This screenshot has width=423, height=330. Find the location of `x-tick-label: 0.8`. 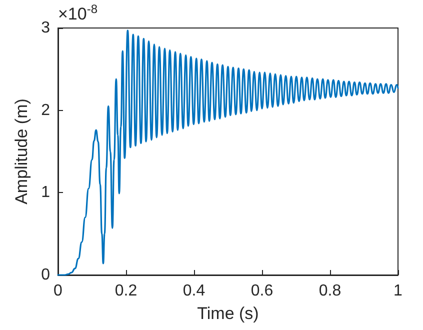

x-tick-label: 0.8 is located at coordinates (330, 291).